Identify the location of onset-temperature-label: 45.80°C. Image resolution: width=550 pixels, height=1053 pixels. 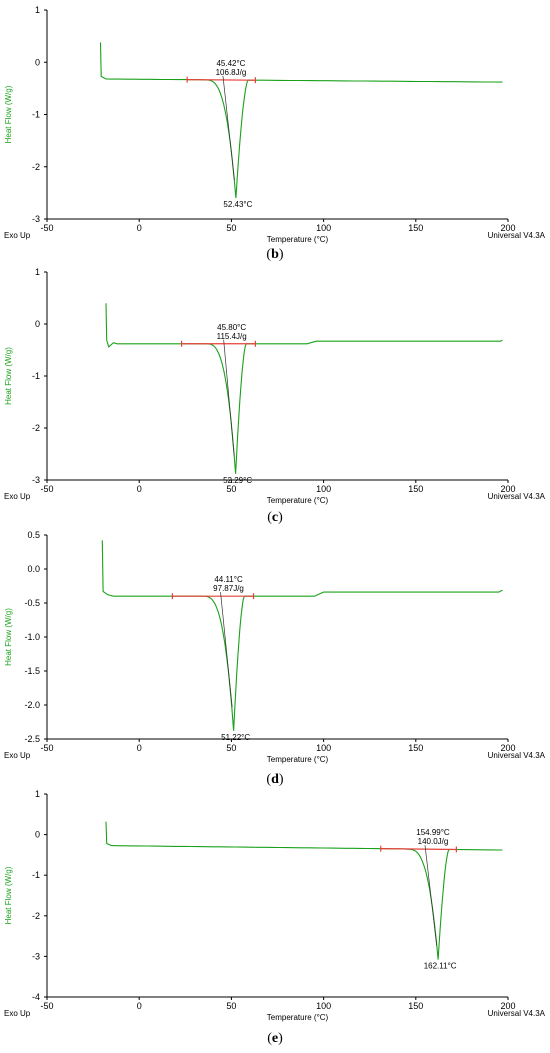
(231, 327).